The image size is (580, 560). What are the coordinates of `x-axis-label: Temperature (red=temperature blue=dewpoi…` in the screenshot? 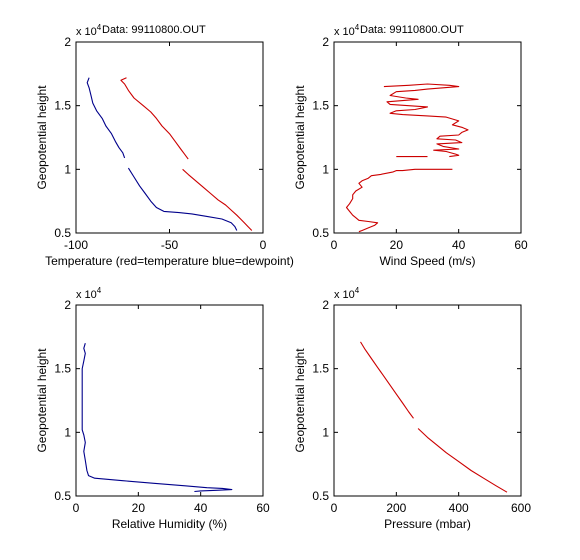 It's located at (169, 261).